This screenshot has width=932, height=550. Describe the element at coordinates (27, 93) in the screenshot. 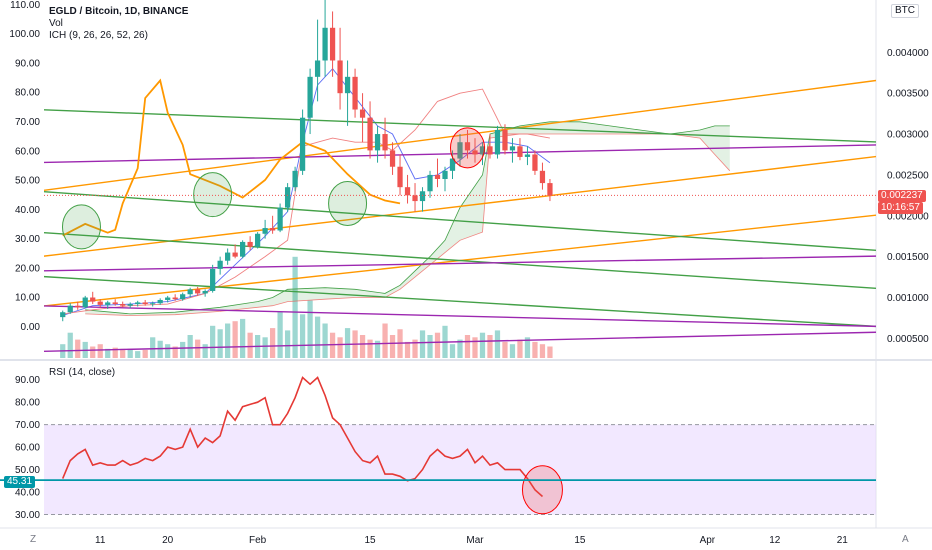

I see `left-y-tick-label: 80.00` at that location.